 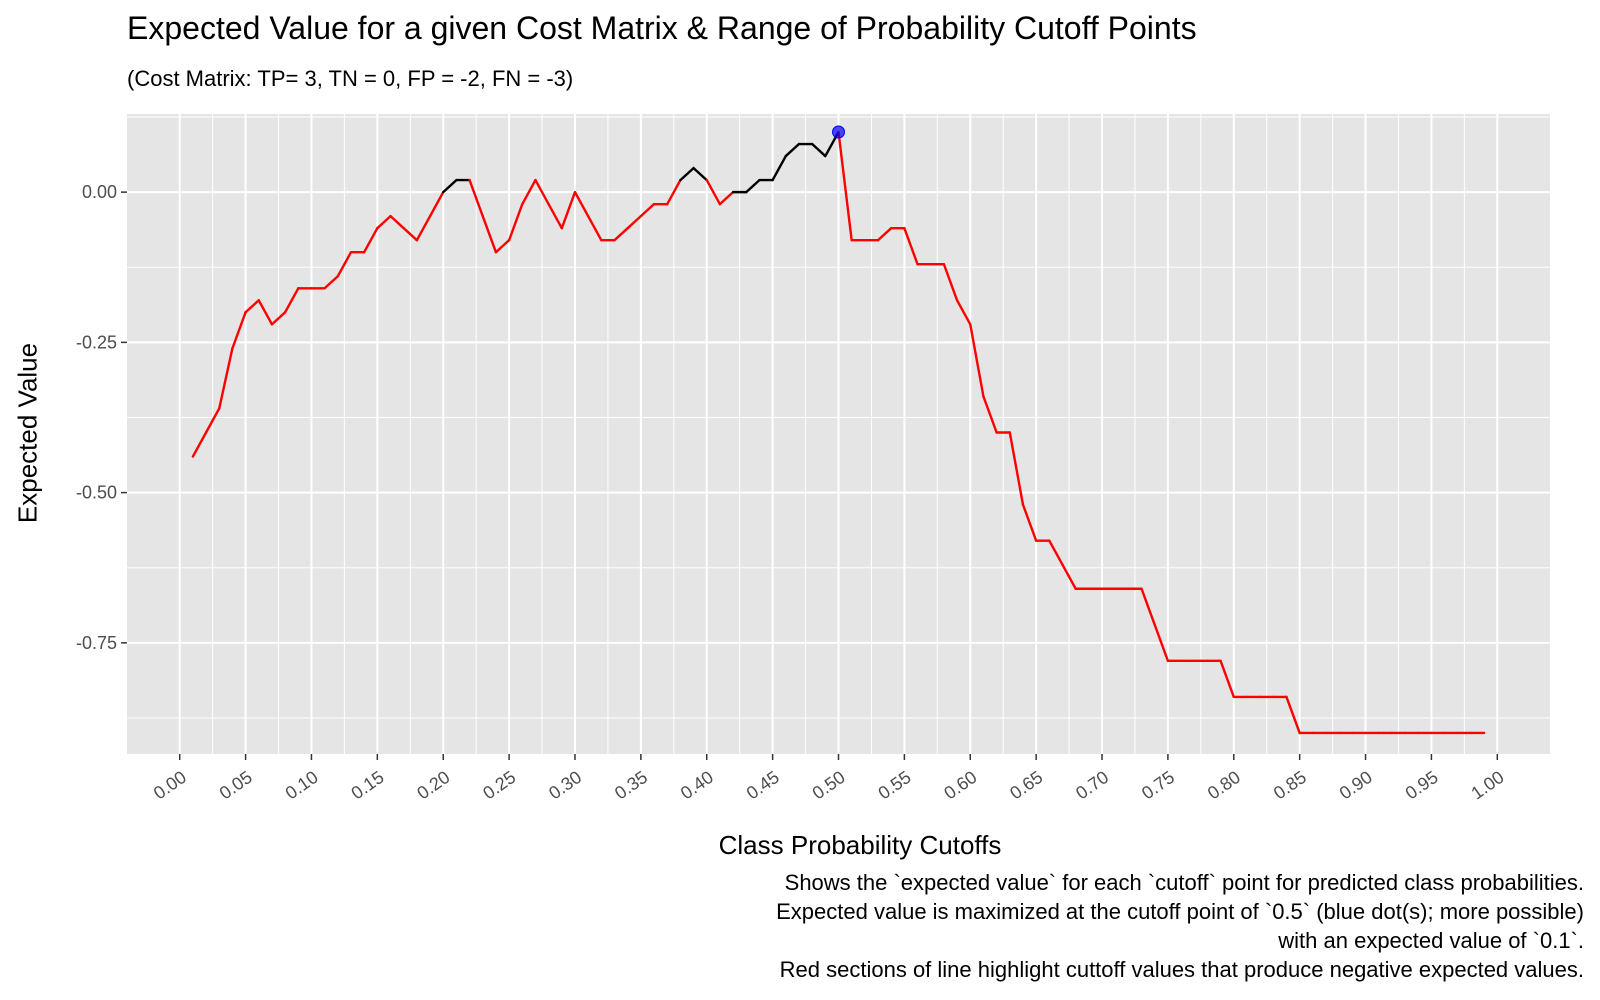 What do you see at coordinates (96, 643) in the screenshot?
I see `y-tick-label: -0.75` at bounding box center [96, 643].